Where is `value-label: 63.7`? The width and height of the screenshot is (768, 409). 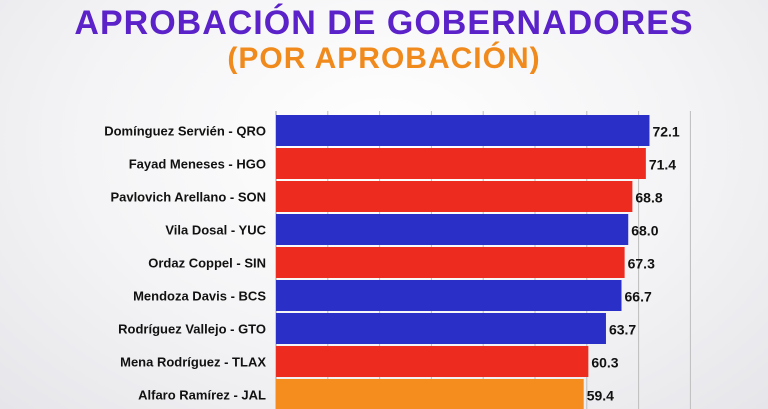
value-label: 63.7 is located at coordinates (622, 330).